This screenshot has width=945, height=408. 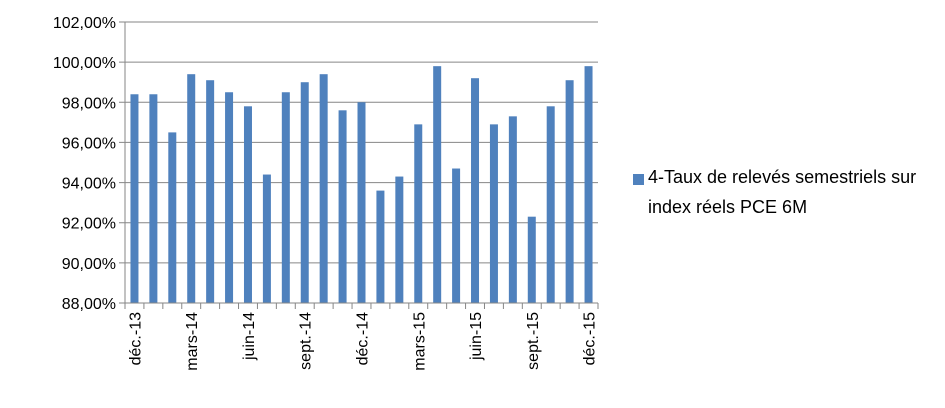 I want to click on x-tick-label: sept.-15, so click(x=533, y=341).